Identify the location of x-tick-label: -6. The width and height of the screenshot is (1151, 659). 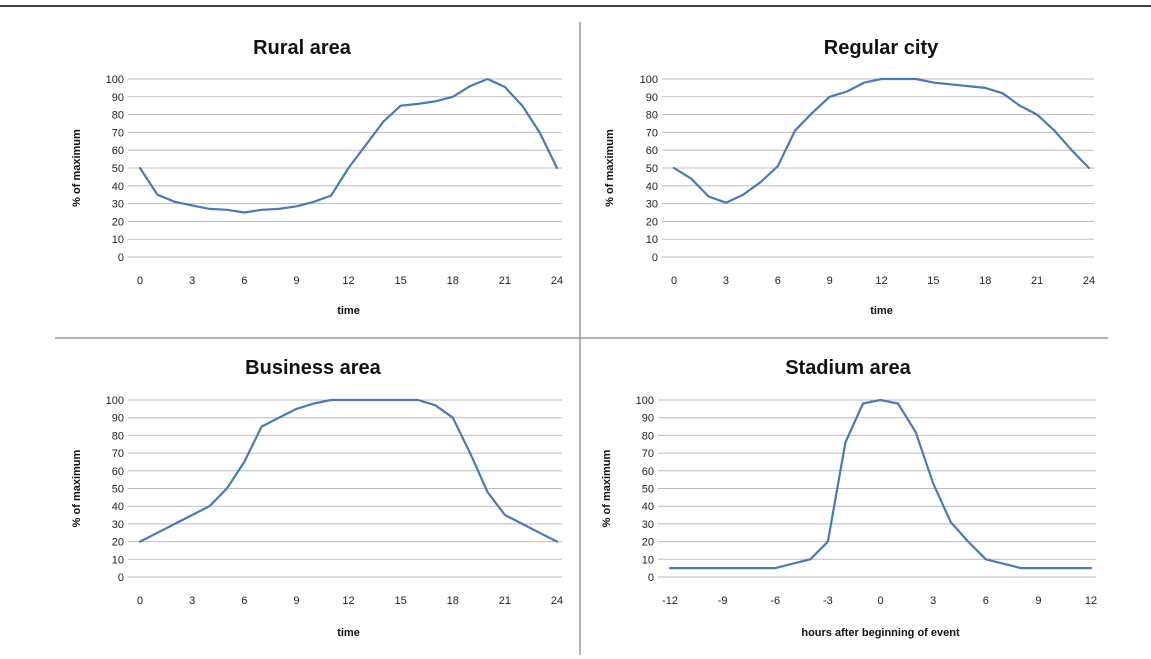
(775, 601).